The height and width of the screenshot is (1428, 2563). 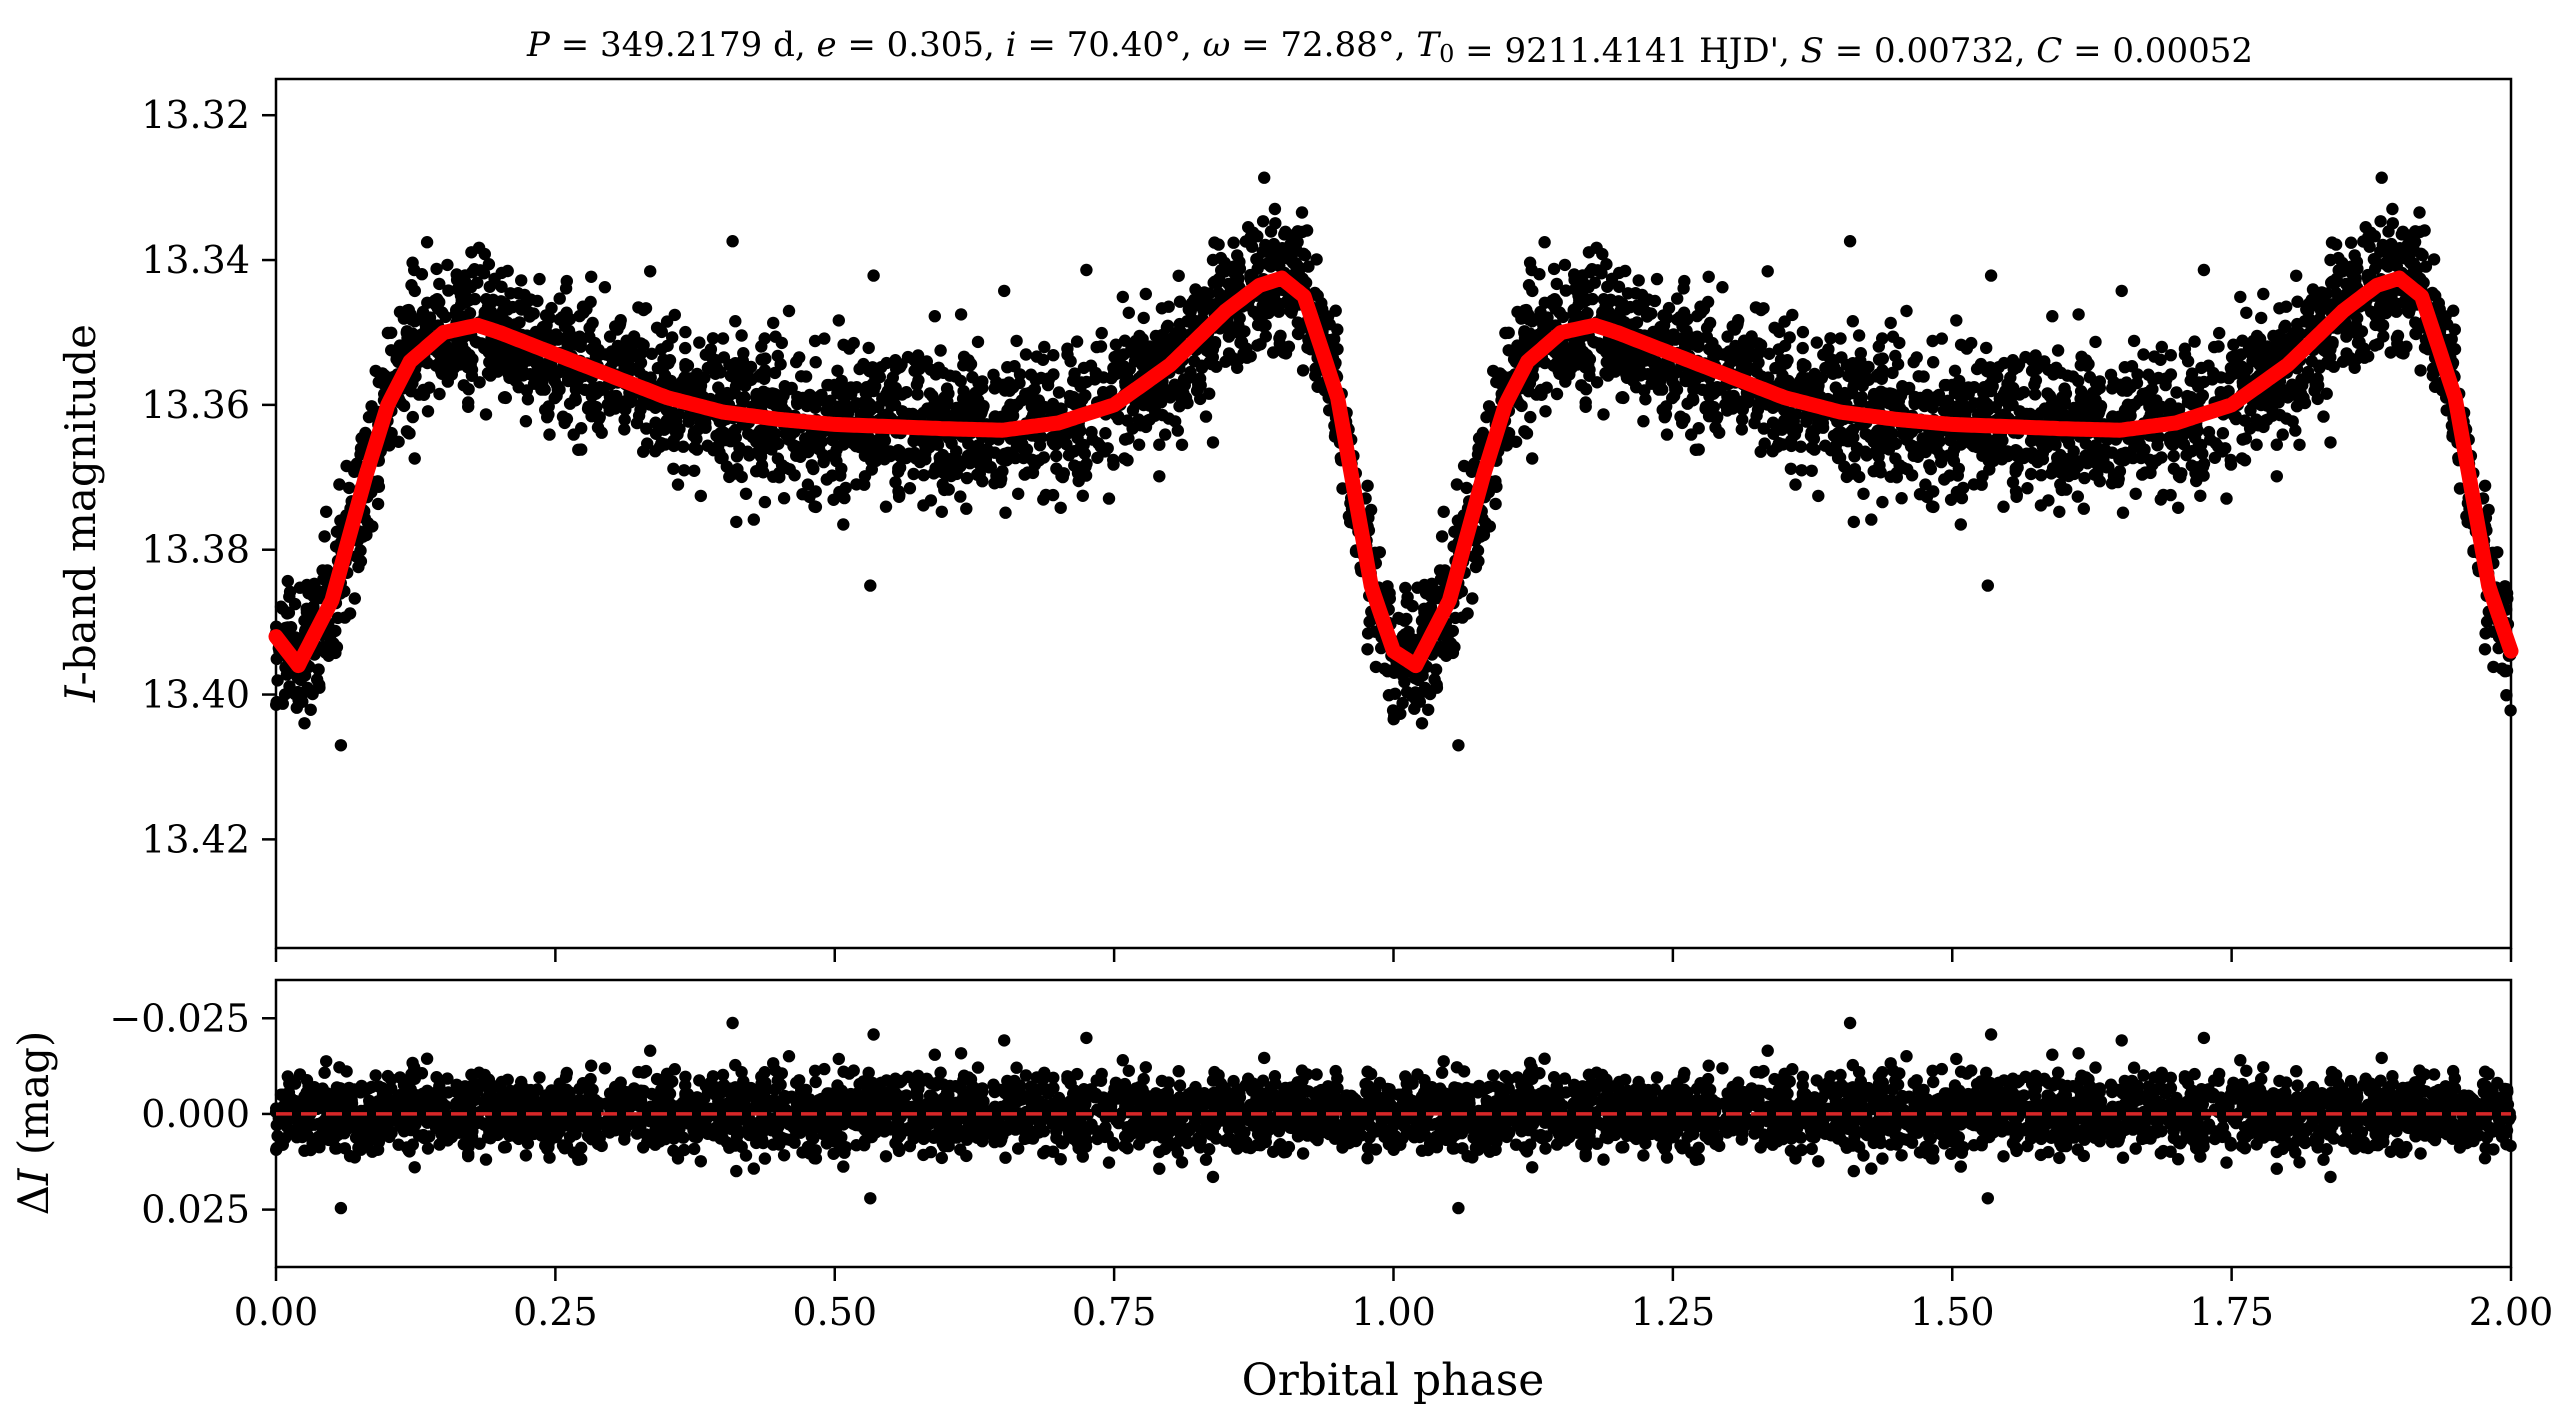 What do you see at coordinates (428, 1148) in the screenshot?
I see `residual-point` at bounding box center [428, 1148].